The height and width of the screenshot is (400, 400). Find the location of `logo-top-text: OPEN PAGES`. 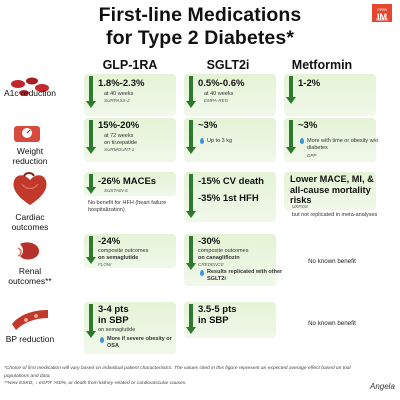

logo-top-text: OPEN PAGES is located at coordinates (382, 15).